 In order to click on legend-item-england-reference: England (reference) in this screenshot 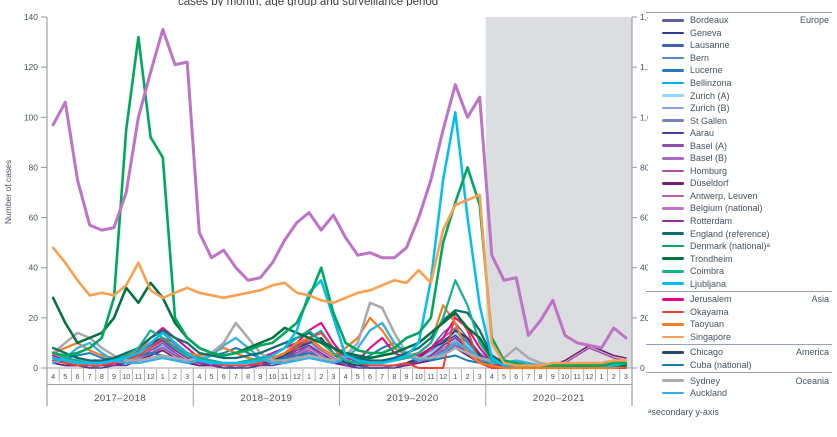, I will do `click(739, 233)`.